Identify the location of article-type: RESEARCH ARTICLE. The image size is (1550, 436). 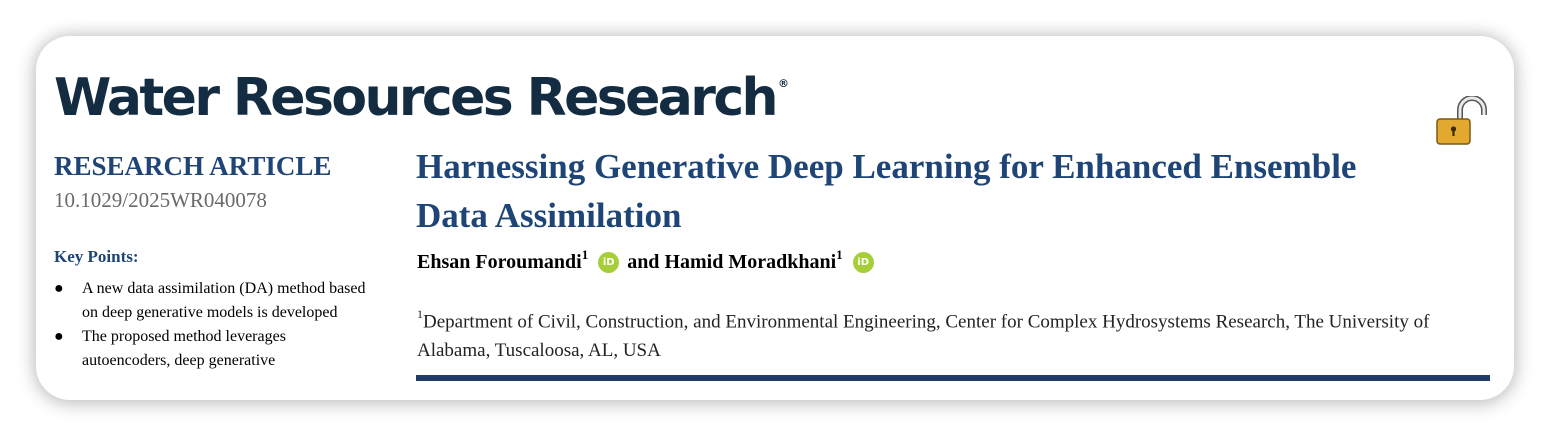
(193, 166).